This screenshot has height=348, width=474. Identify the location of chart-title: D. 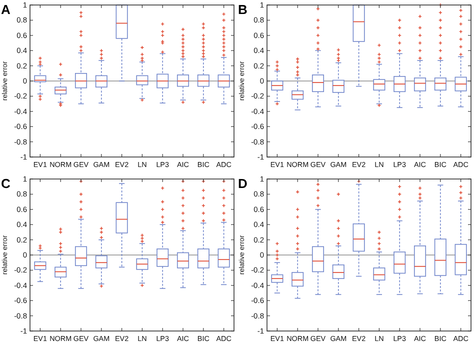
(243, 183).